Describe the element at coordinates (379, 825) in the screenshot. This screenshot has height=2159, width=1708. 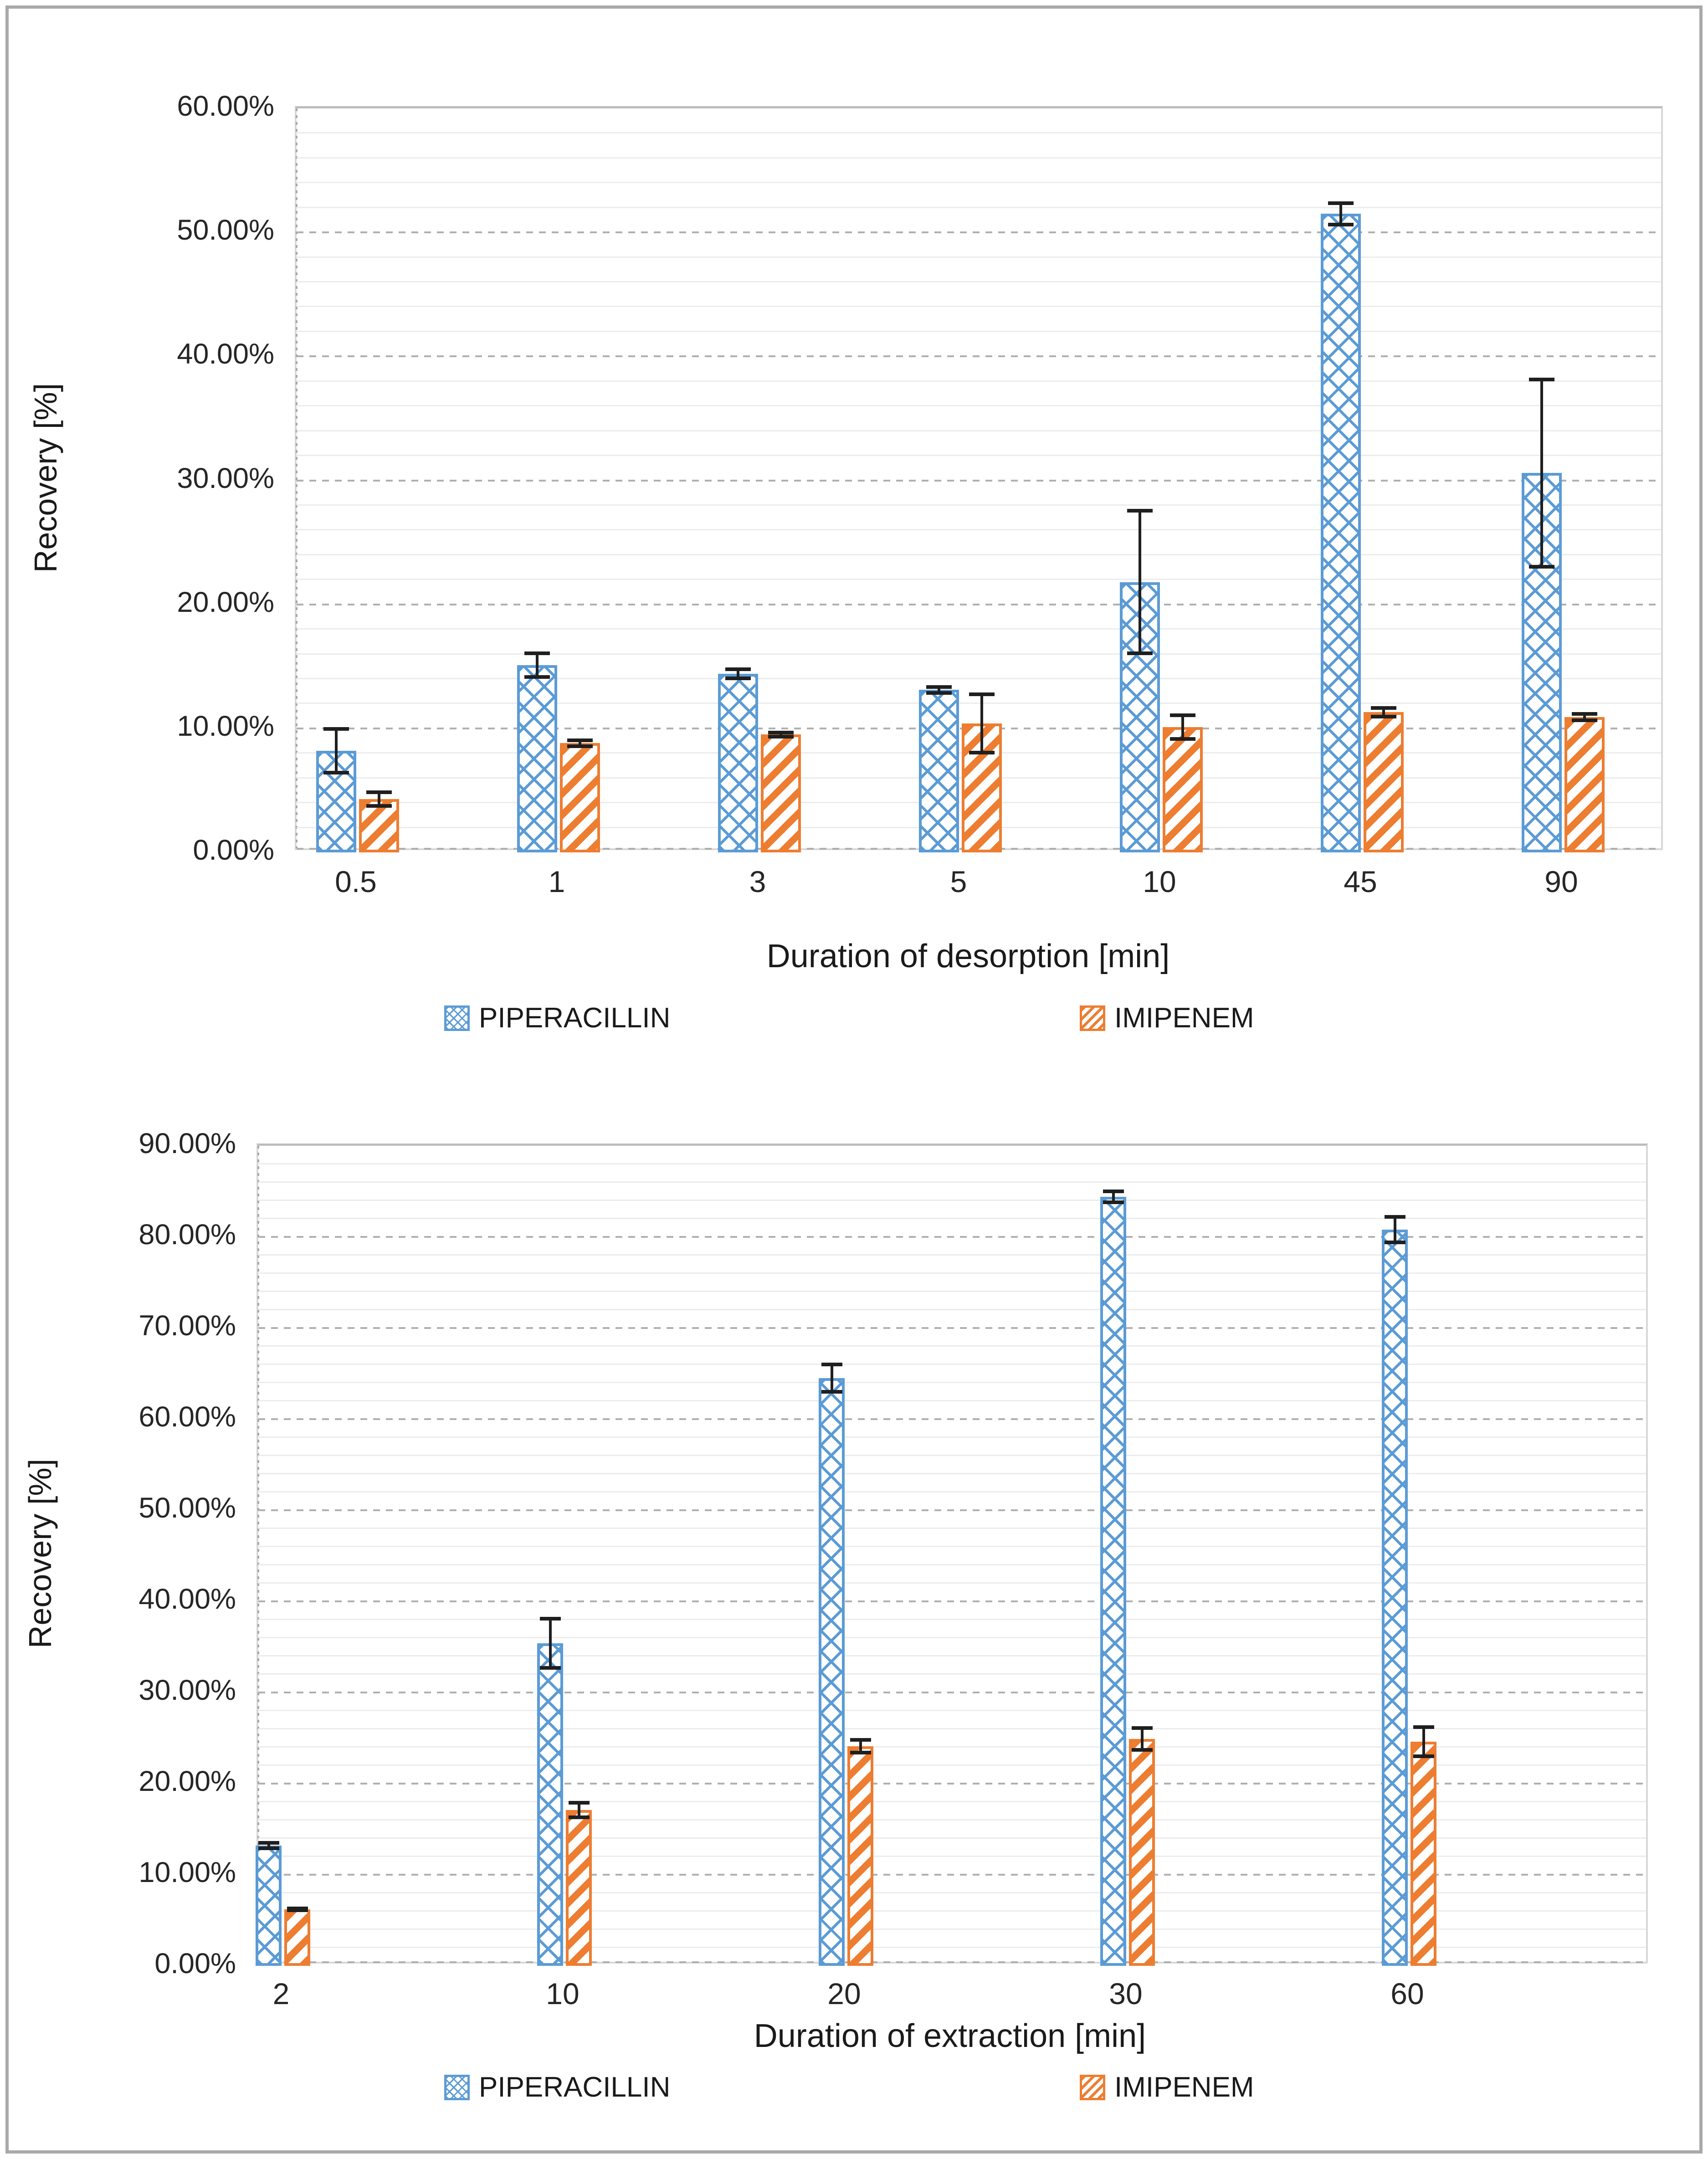
I see `bar-imipenem-0.5` at that location.